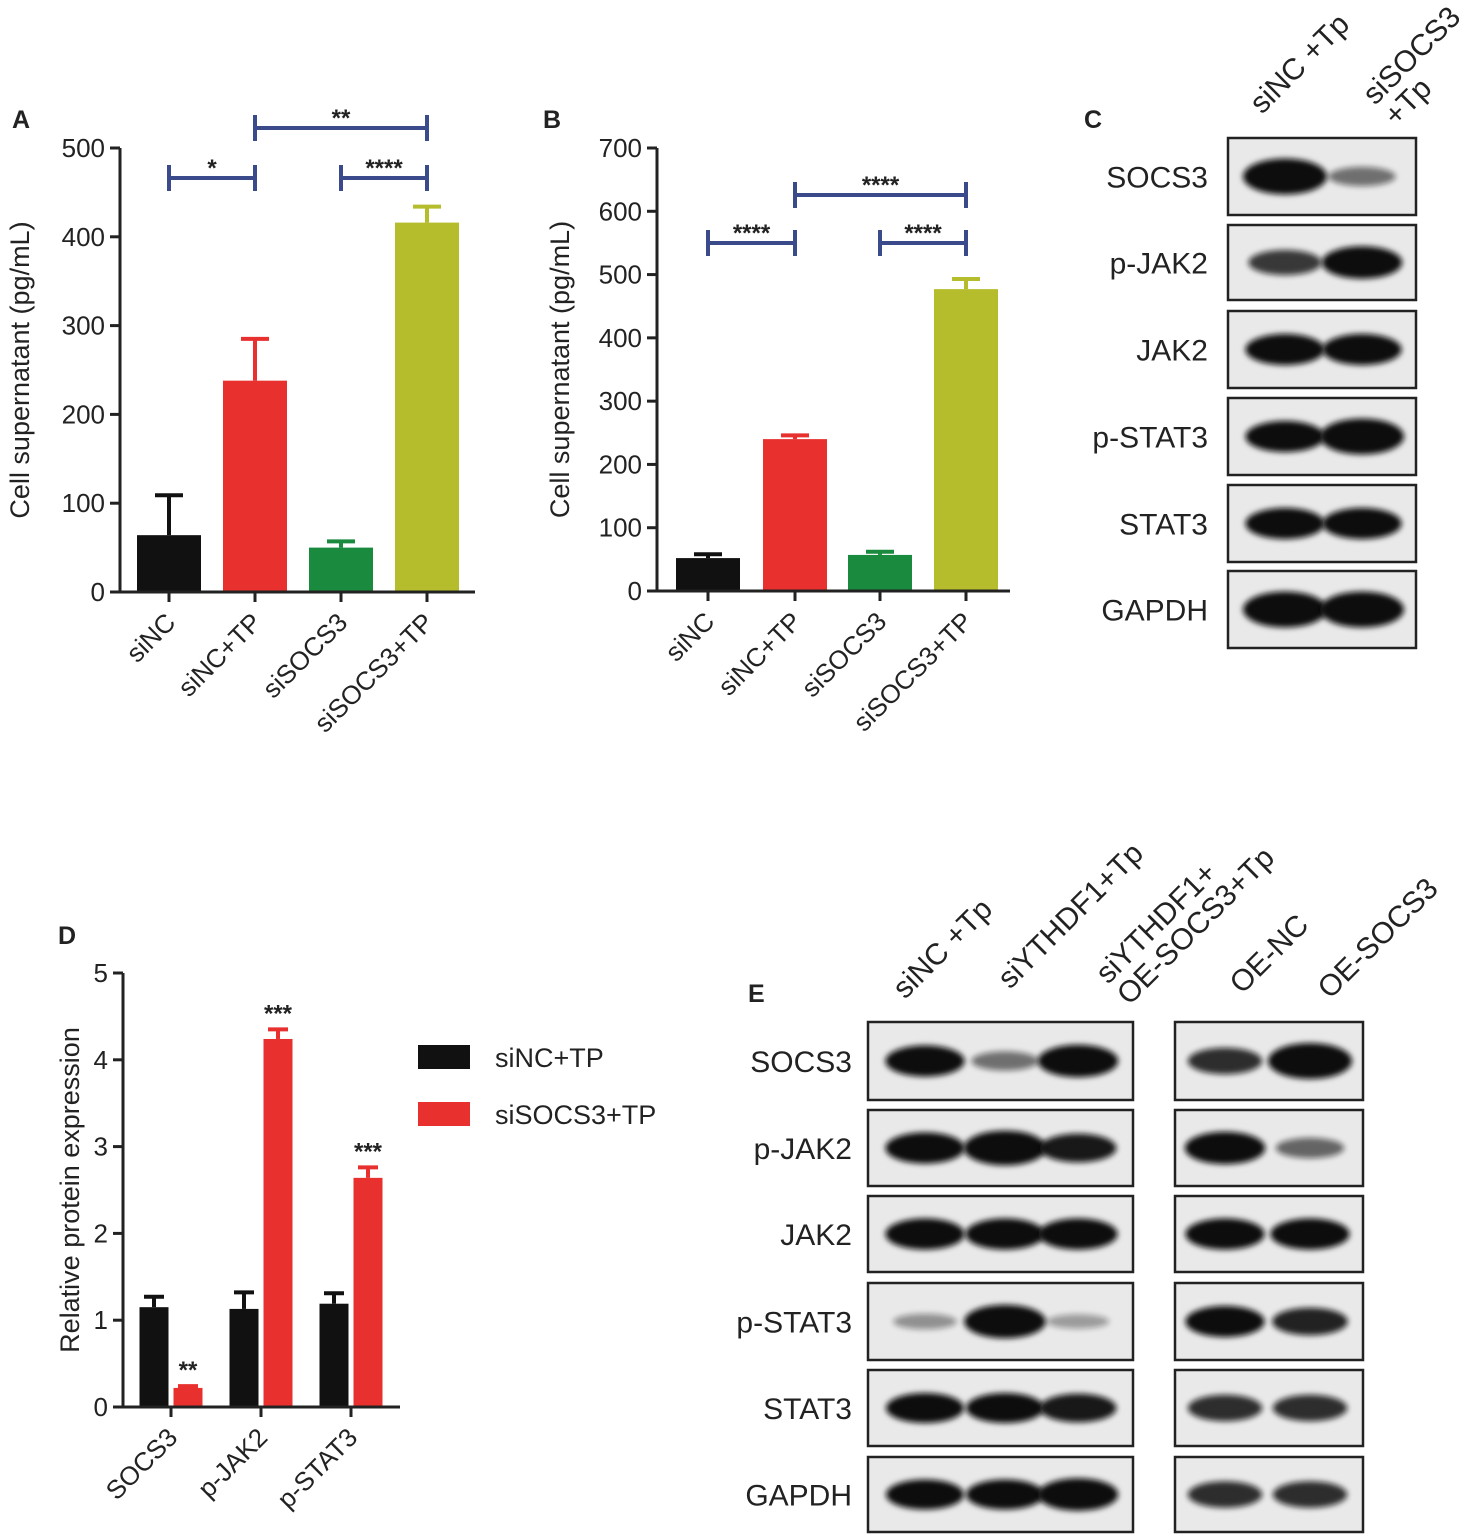 The image size is (1481, 1534). What do you see at coordinates (101, 1320) in the screenshot?
I see `y-tick-label: 1` at bounding box center [101, 1320].